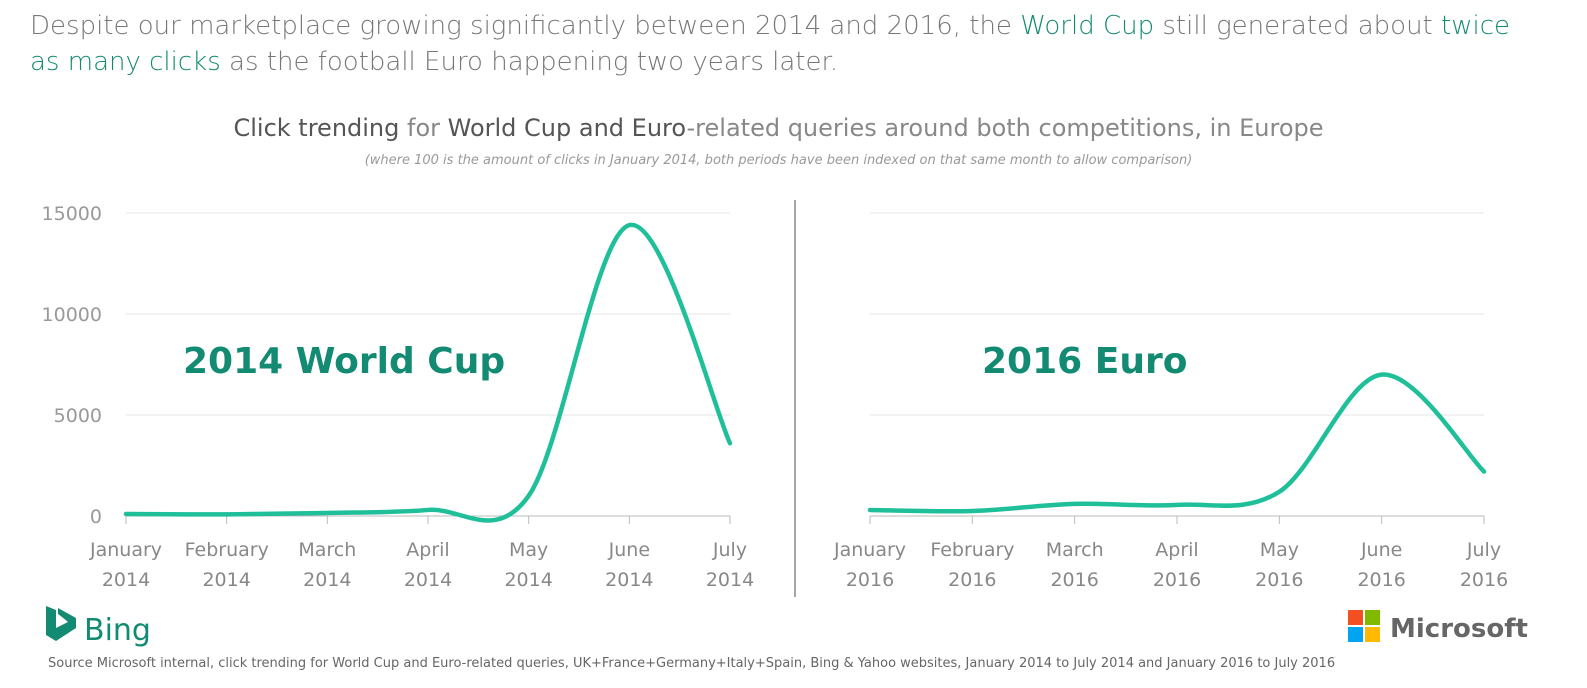 The width and height of the screenshot is (1587, 688). Describe the element at coordinates (96, 517) in the screenshot. I see `y-tick-label: 0` at that location.